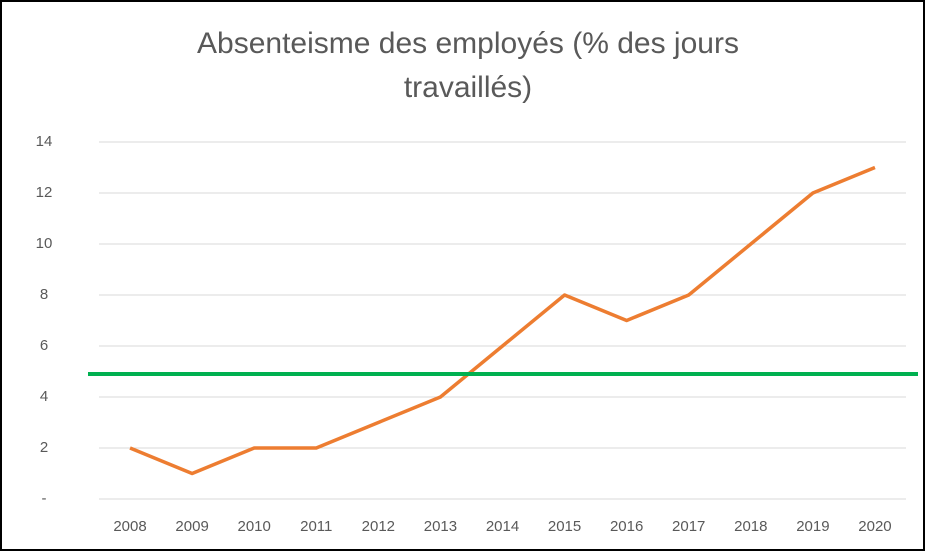  What do you see at coordinates (750, 526) in the screenshot?
I see `x-tick-label: 2018` at bounding box center [750, 526].